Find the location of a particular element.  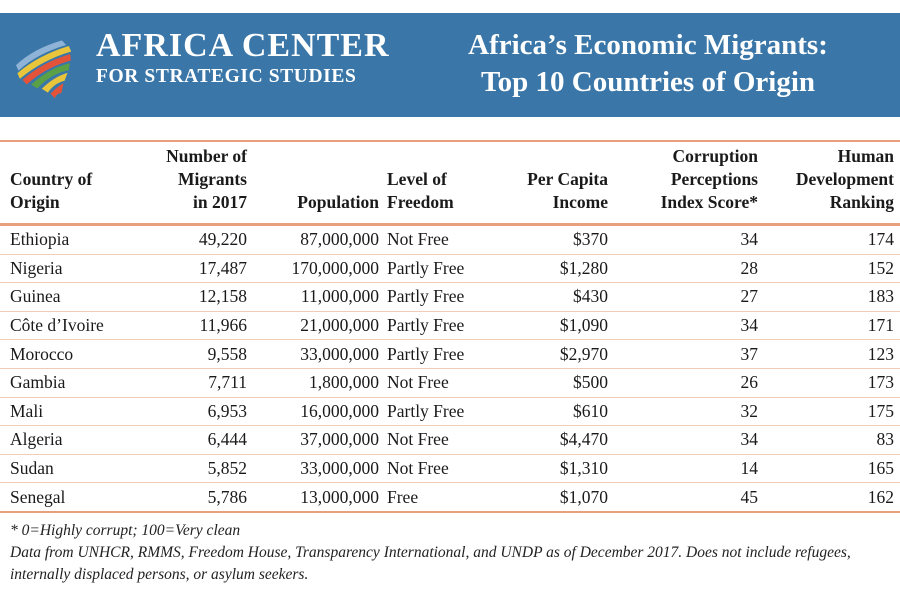

cell-country: Gambia is located at coordinates (70, 383).